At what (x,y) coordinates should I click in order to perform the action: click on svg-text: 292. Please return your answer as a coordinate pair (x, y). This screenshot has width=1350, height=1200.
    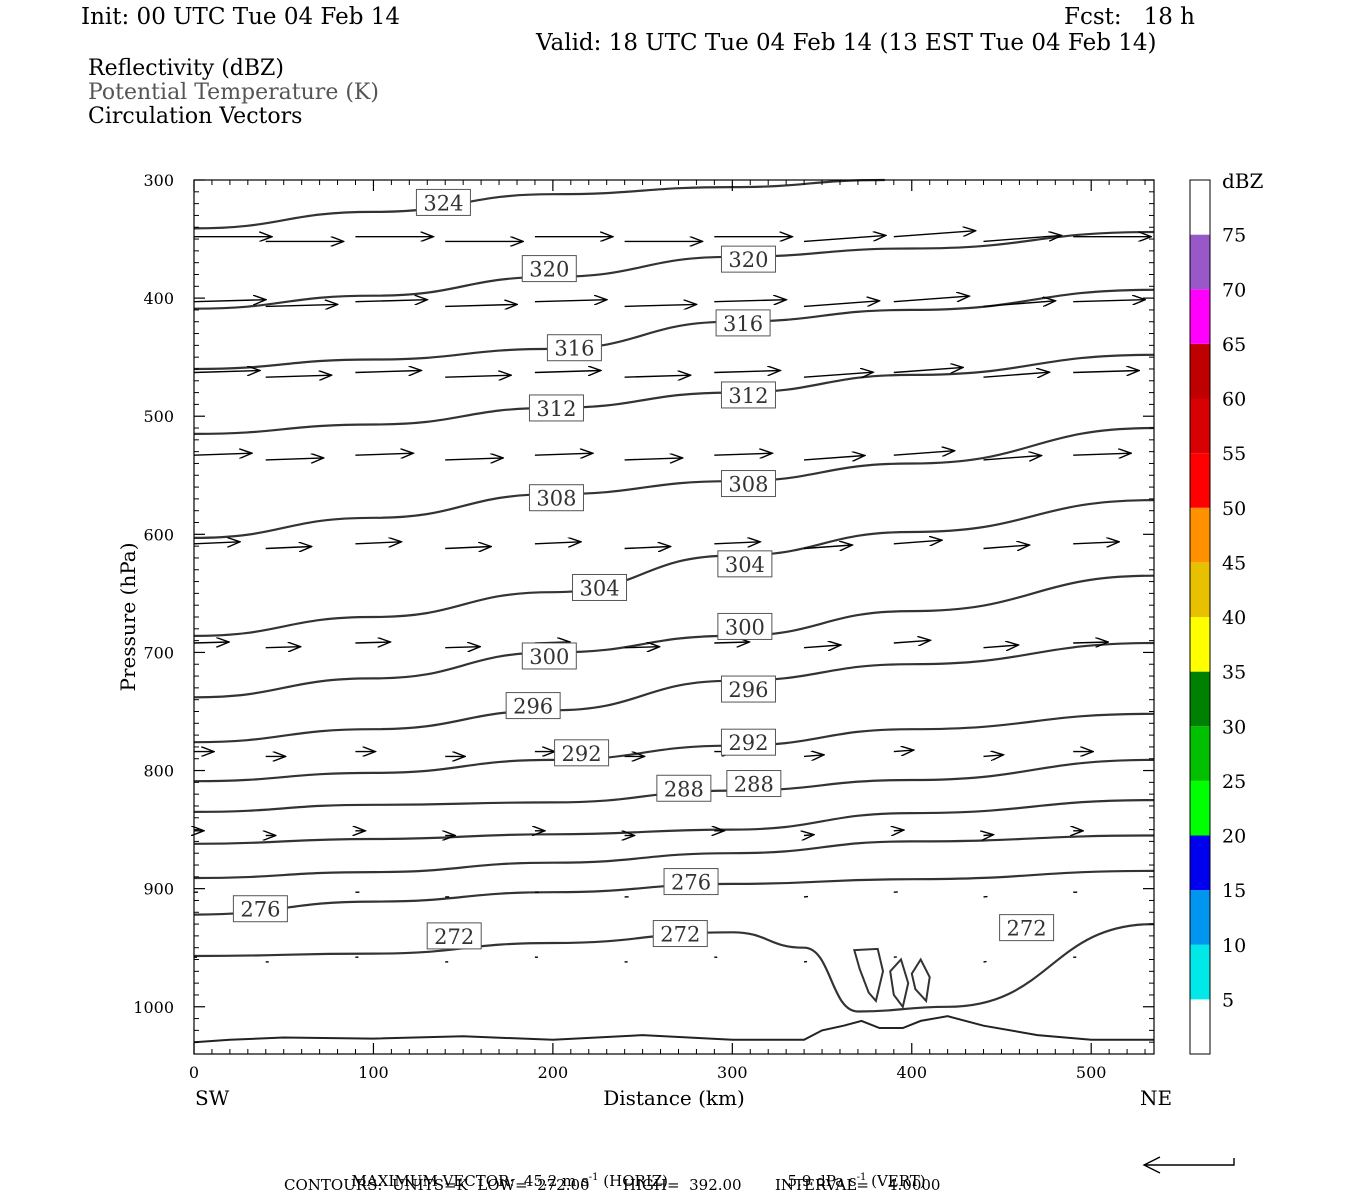
    Looking at the image, I should click on (582, 754).